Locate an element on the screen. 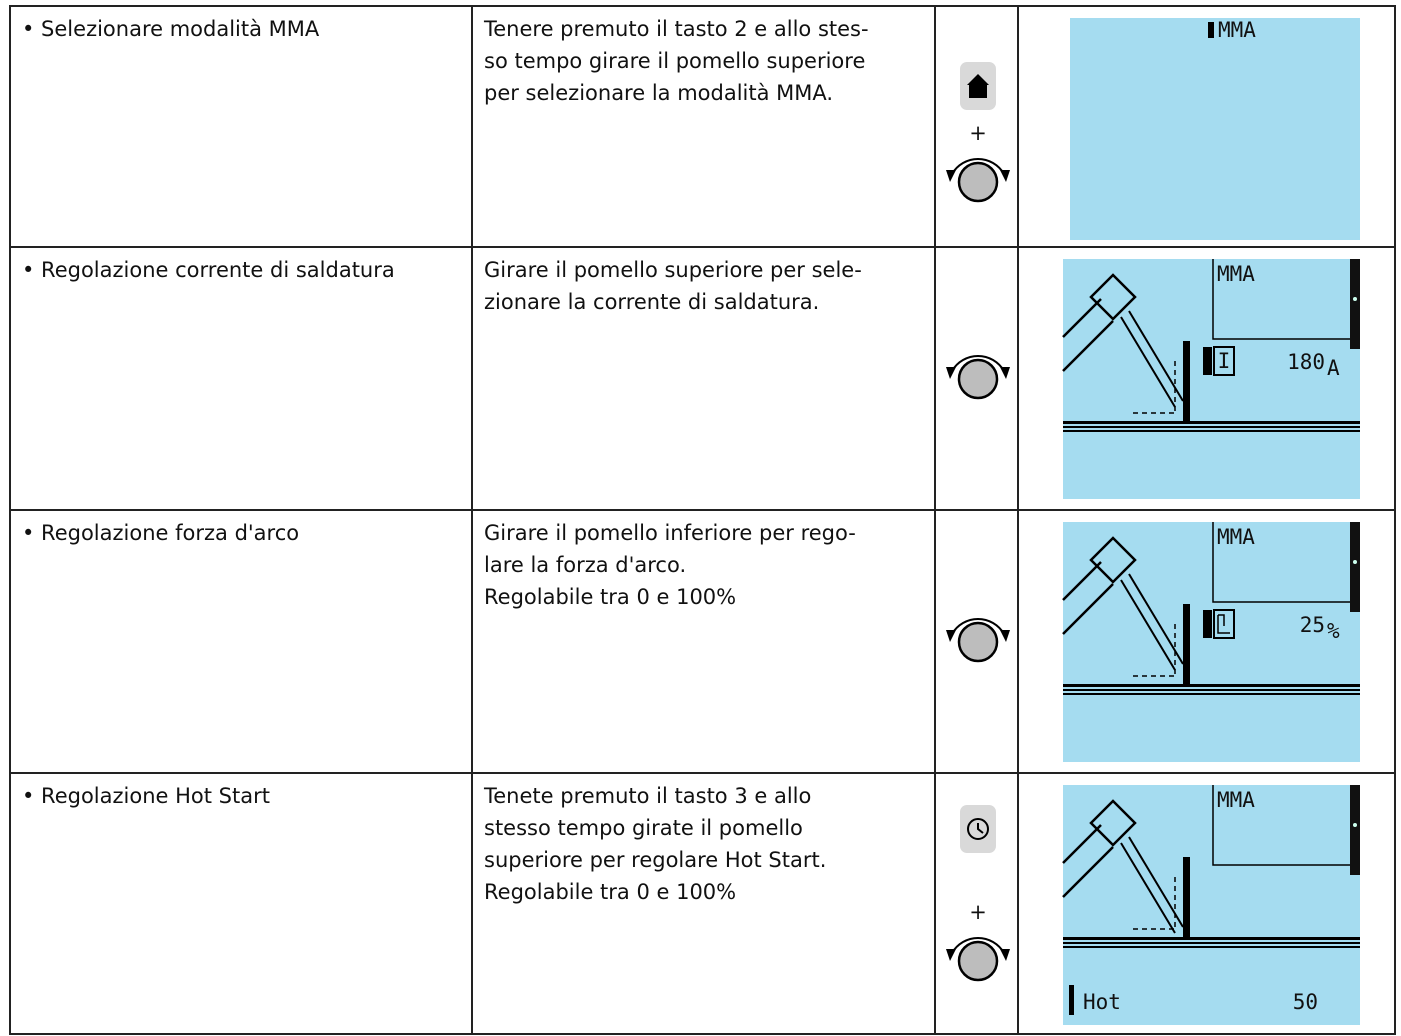  lcd-screen: MMA 25% is located at coordinates (1211, 642).